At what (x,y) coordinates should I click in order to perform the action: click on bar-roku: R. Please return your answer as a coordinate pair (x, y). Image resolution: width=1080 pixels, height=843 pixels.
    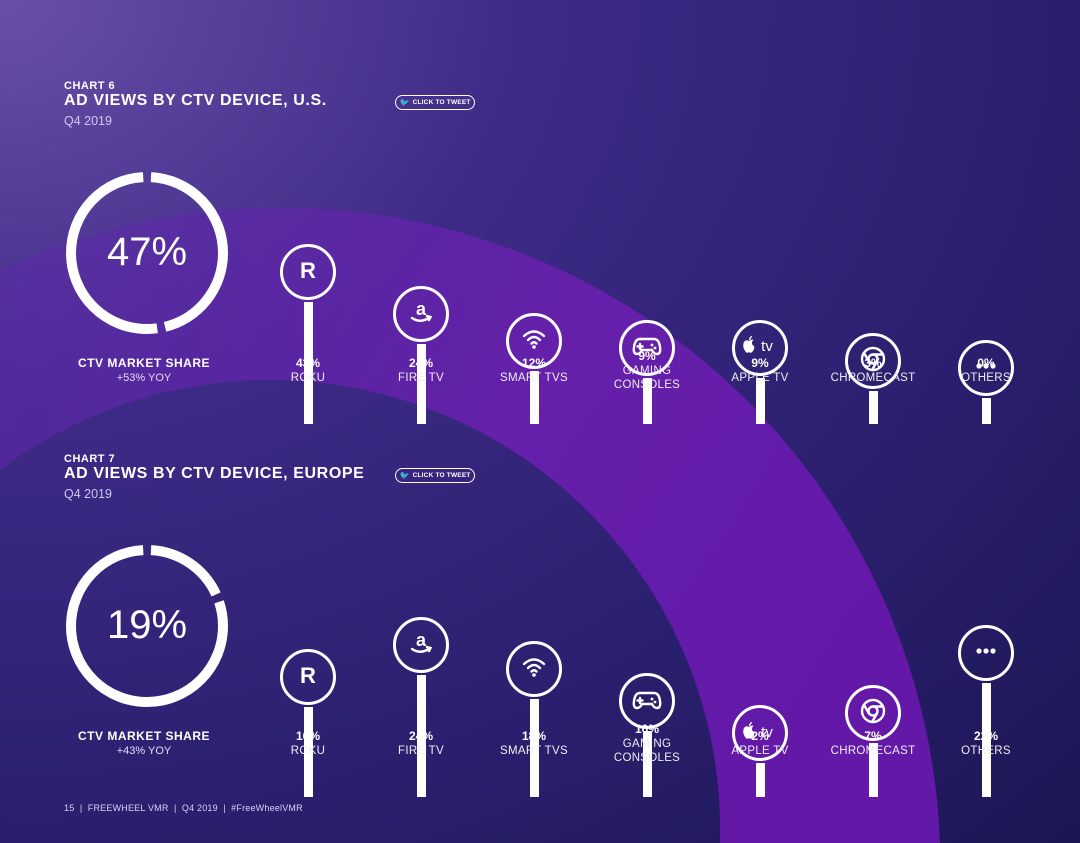
    Looking at the image, I should click on (308, 723).